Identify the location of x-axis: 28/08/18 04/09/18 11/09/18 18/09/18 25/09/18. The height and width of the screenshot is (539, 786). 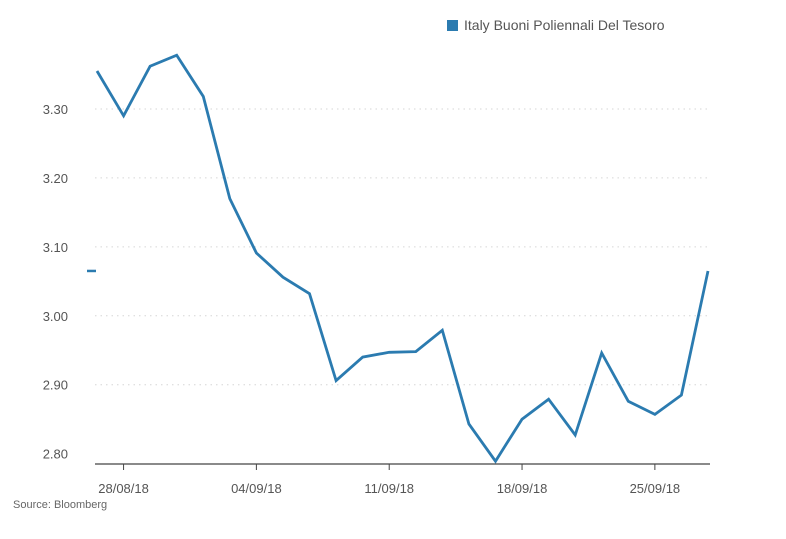
(402, 479).